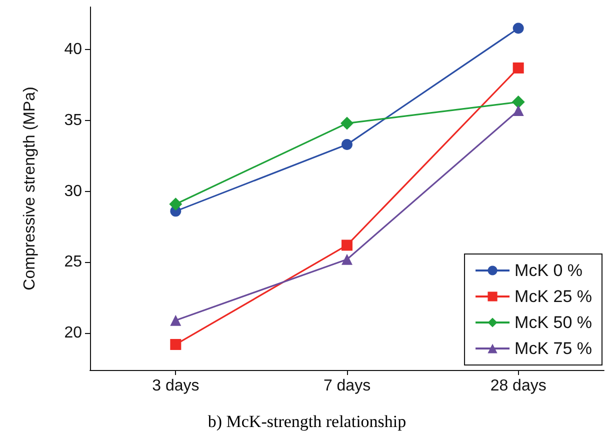  Describe the element at coordinates (73, 333) in the screenshot. I see `y-tick-label: 20` at that location.